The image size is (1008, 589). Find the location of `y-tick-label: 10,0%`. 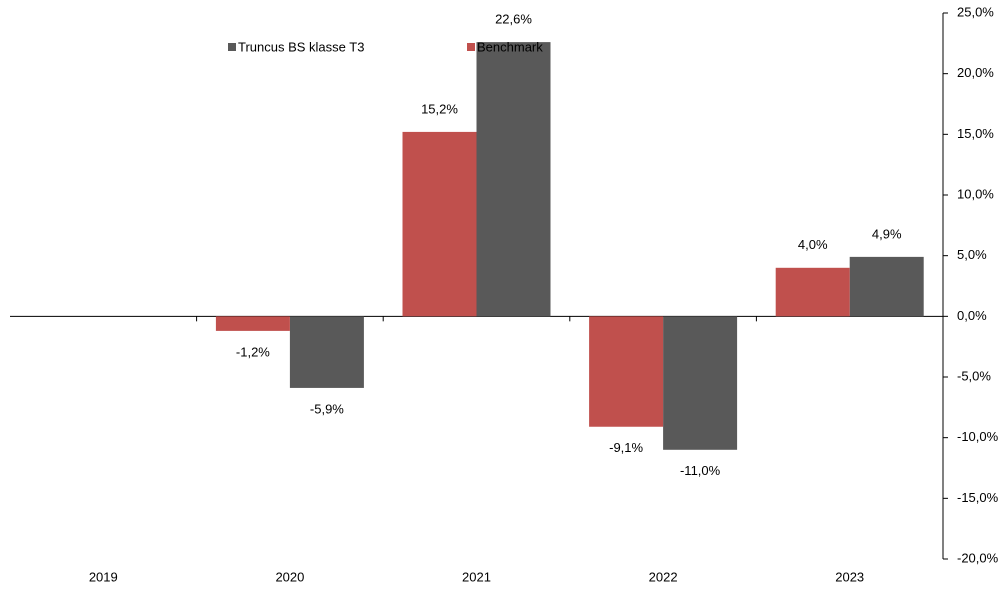

y-tick-label: 10,0% is located at coordinates (975, 193).